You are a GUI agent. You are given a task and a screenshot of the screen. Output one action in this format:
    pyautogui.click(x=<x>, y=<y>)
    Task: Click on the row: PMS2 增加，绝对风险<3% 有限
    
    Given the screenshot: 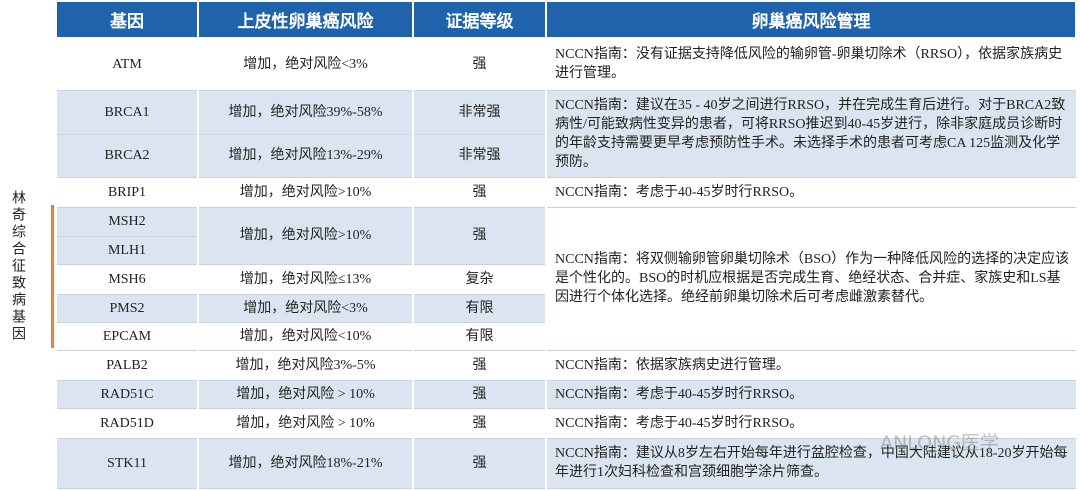 What is the action you would take?
    pyautogui.click(x=565, y=308)
    